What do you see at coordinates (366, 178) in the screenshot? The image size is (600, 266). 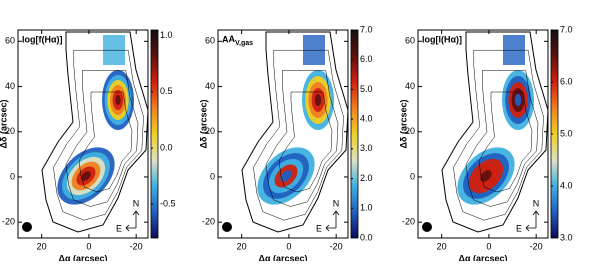 I see `colorbar-tick-label: 2.0` at bounding box center [366, 178].